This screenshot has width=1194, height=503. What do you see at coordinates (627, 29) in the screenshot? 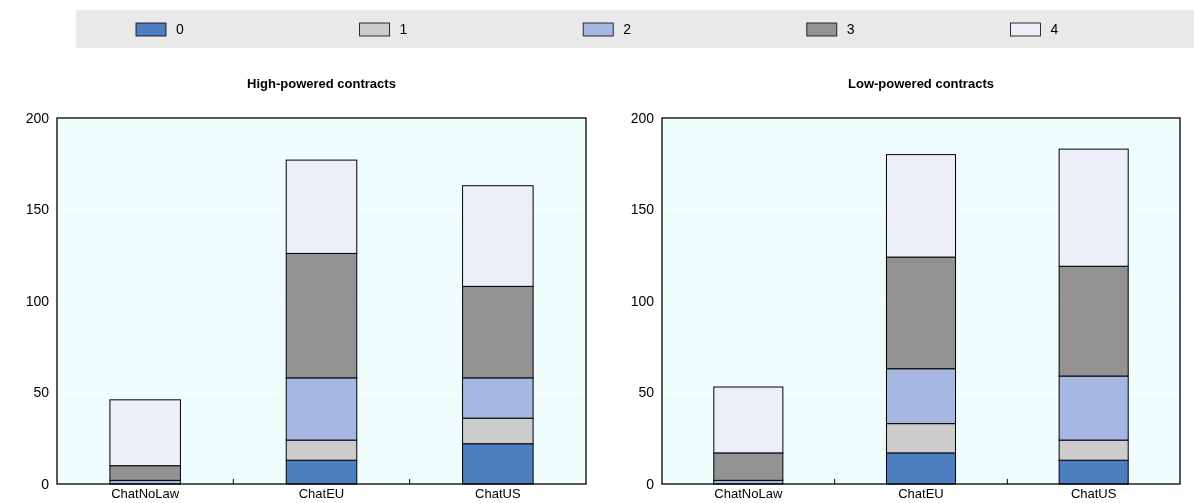
I see `legend-label: 2` at bounding box center [627, 29].